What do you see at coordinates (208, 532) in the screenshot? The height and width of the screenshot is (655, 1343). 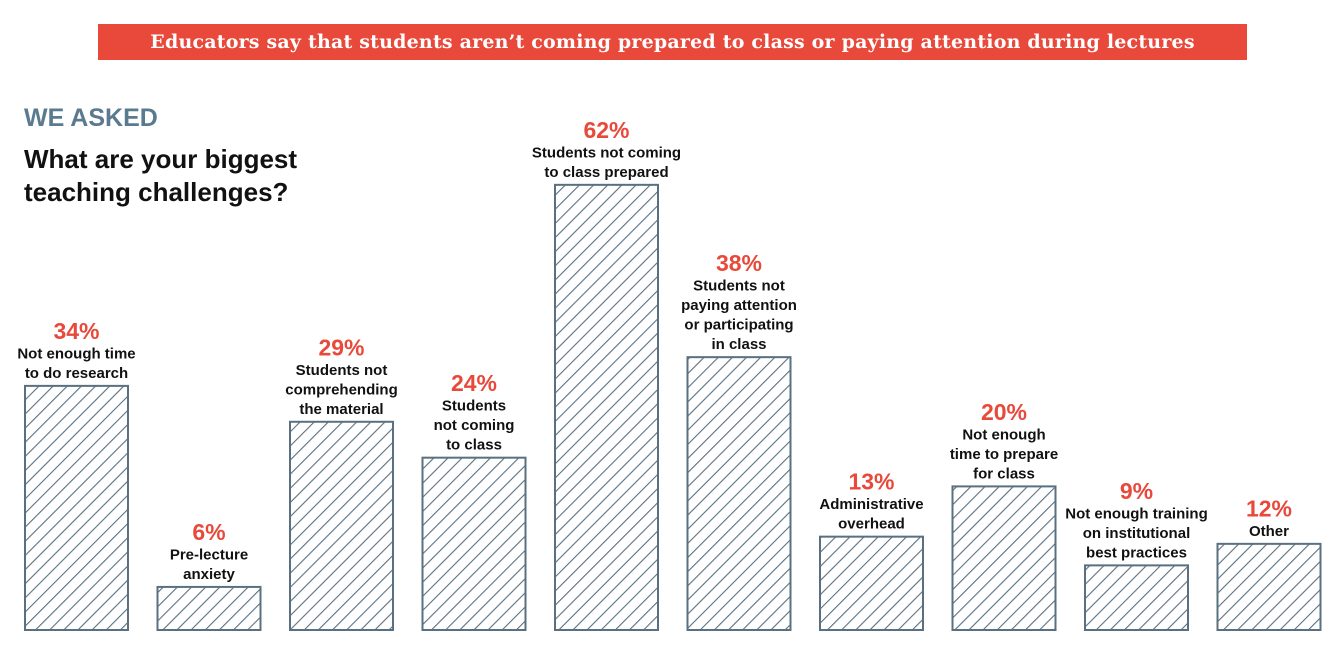 I see `value-label: 6%` at bounding box center [208, 532].